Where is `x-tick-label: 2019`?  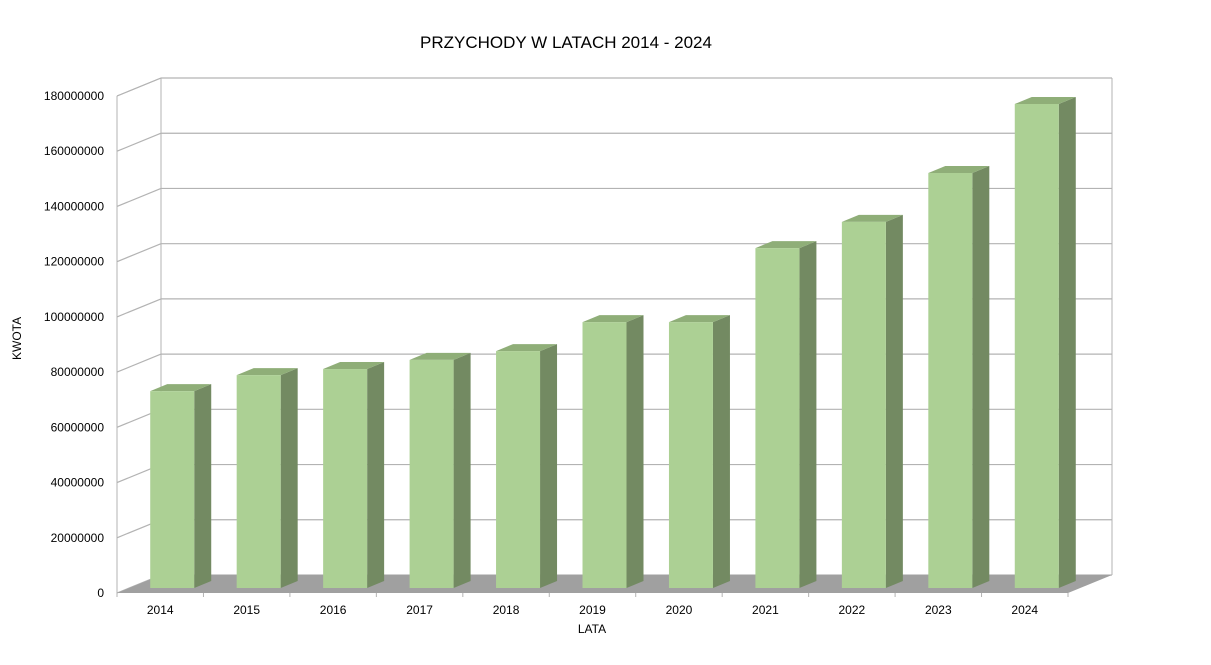
x-tick-label: 2019 is located at coordinates (592, 610).